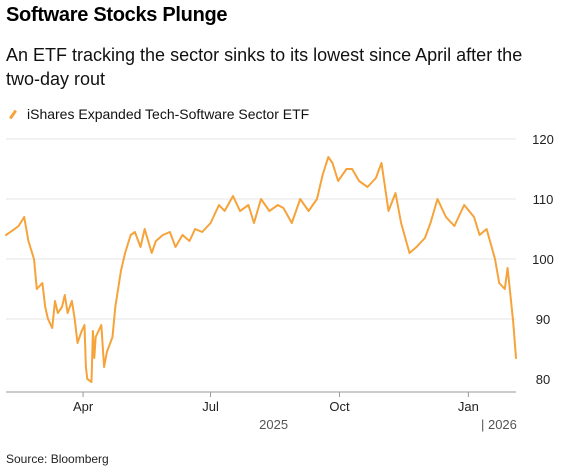 The width and height of the screenshot is (561, 470). I want to click on y-tick-label-100: 100, so click(543, 259).